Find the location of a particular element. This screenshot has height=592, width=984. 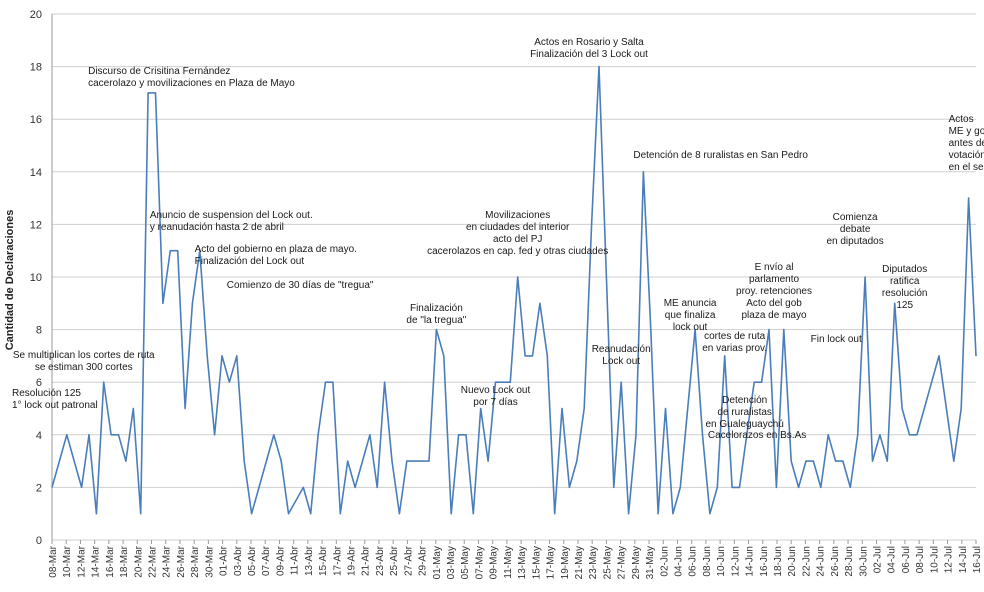

annotation: Cacelorazos en Bs.As is located at coordinates (757, 435).